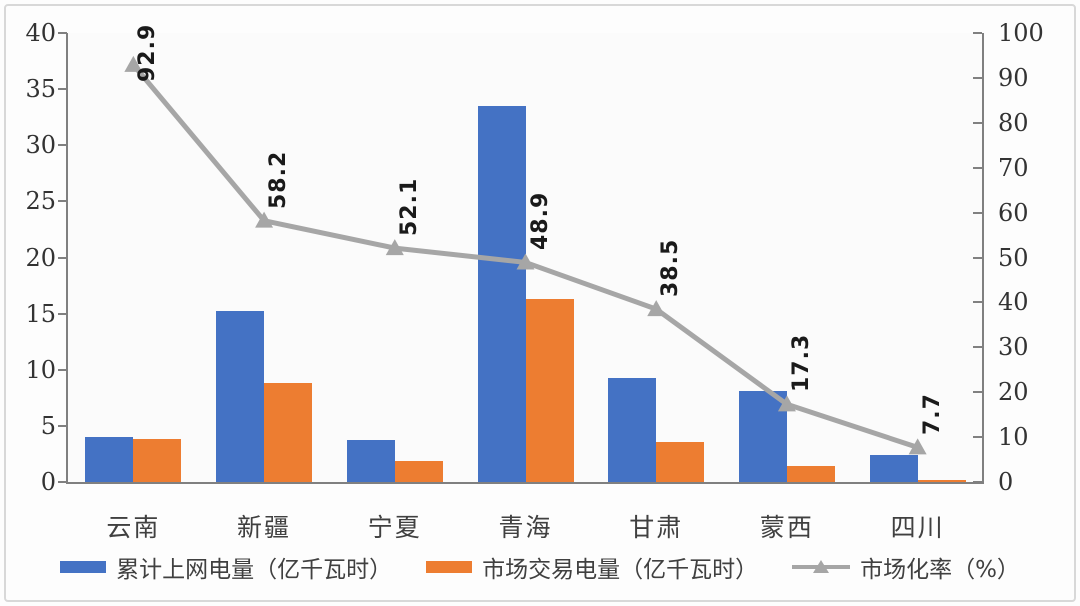 The width and height of the screenshot is (1080, 606). I want to click on market-rate-point-label: 58.2, so click(279, 179).